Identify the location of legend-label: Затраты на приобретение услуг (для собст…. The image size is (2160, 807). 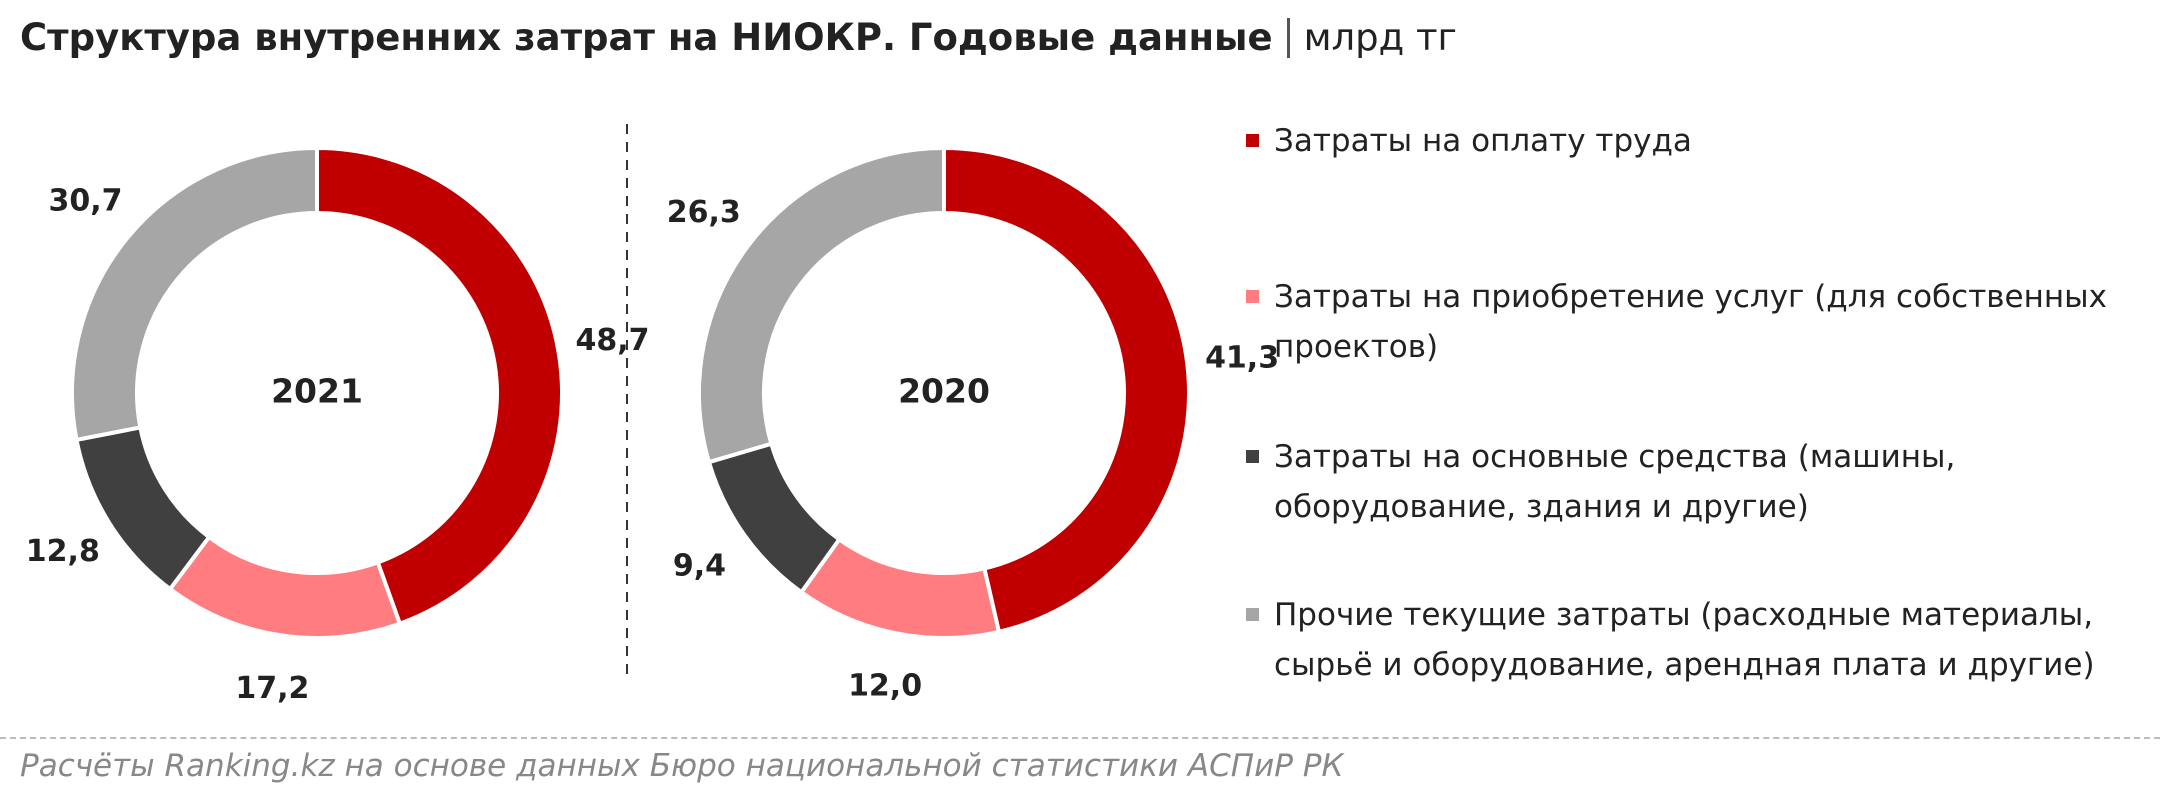
(1690, 322).